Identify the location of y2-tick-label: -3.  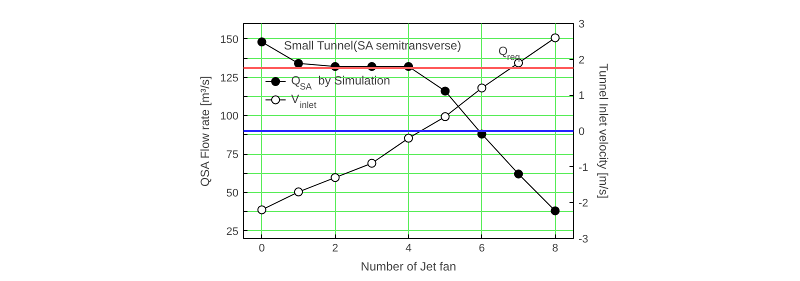
(583, 240).